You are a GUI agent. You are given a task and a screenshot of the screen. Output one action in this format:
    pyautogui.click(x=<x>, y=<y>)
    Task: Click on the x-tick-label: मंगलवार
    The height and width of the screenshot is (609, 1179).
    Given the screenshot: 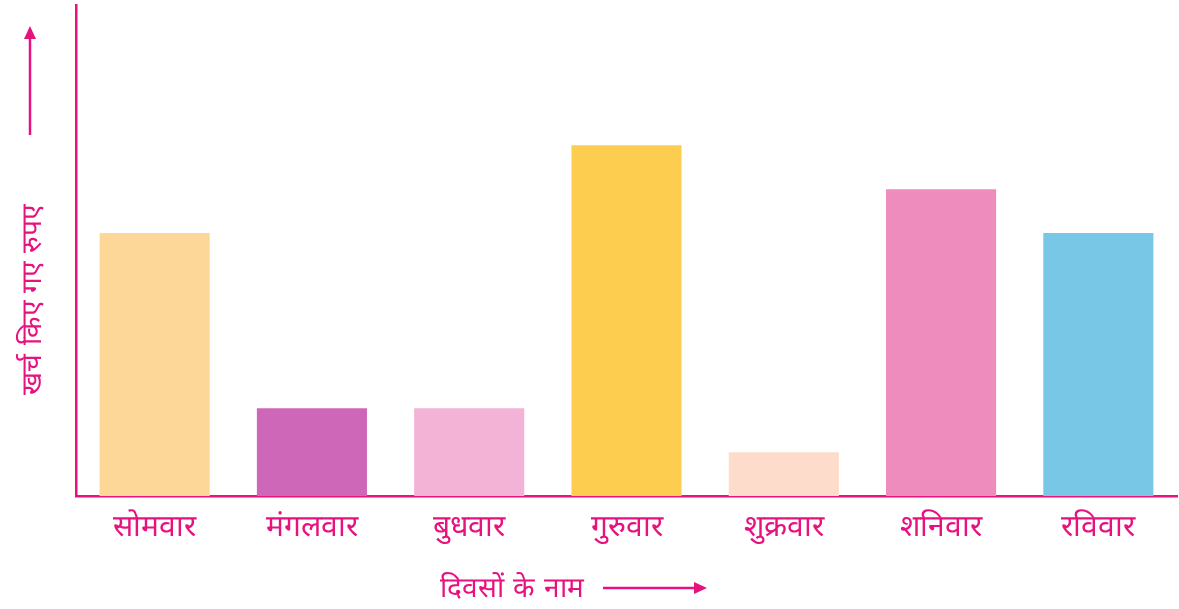 What is the action you would take?
    pyautogui.click(x=312, y=525)
    